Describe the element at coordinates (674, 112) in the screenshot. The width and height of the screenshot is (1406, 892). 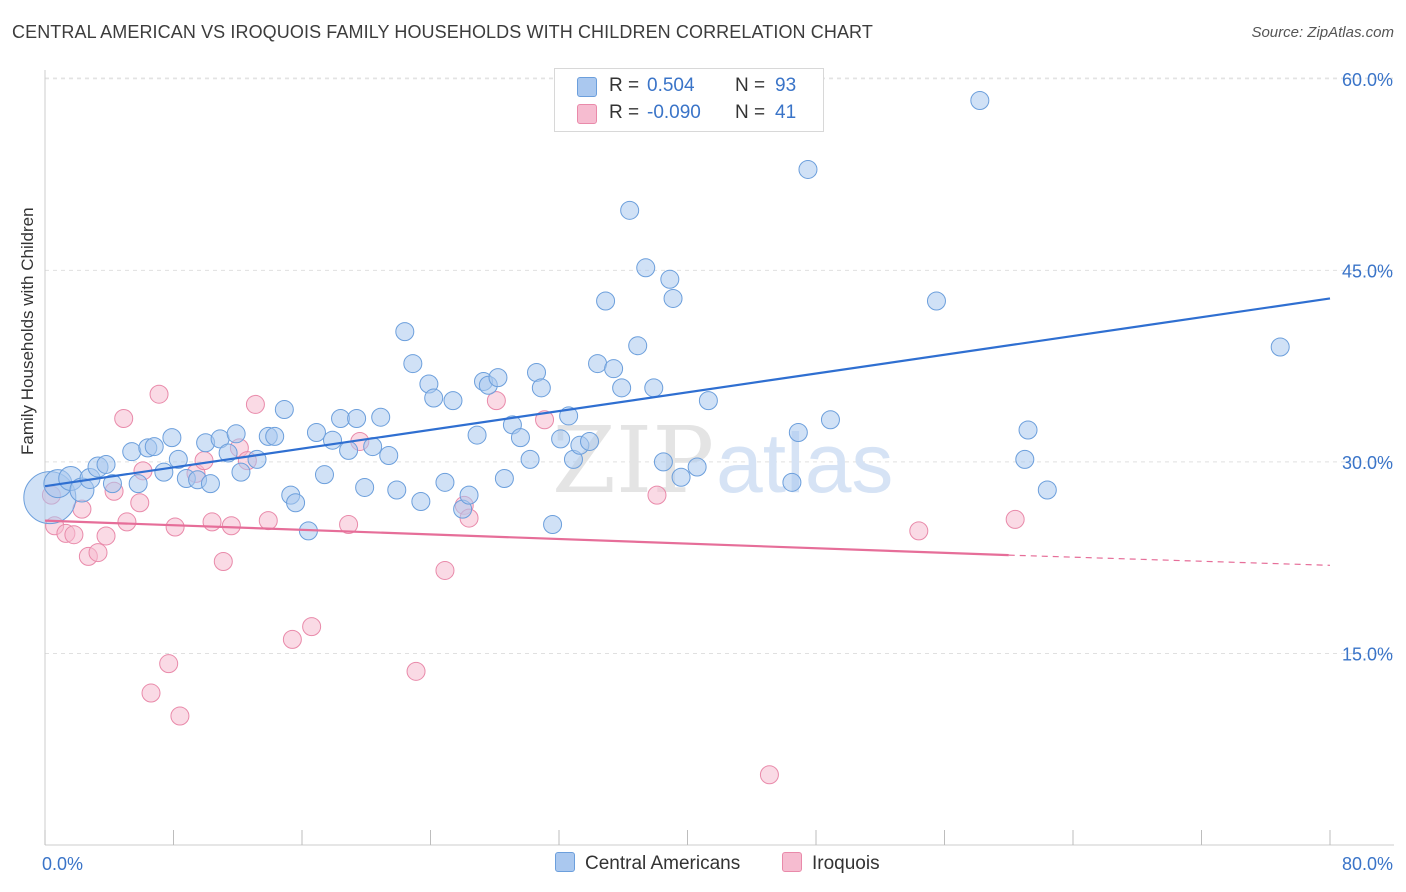
I see `legend-r-value: -0.090` at that location.